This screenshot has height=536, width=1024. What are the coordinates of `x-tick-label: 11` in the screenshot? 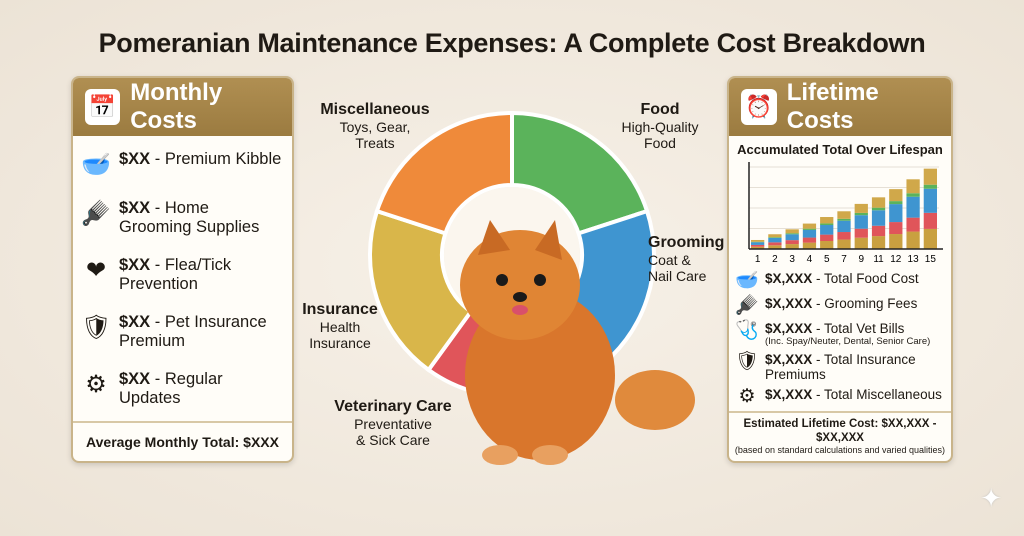 It's located at (878, 259).